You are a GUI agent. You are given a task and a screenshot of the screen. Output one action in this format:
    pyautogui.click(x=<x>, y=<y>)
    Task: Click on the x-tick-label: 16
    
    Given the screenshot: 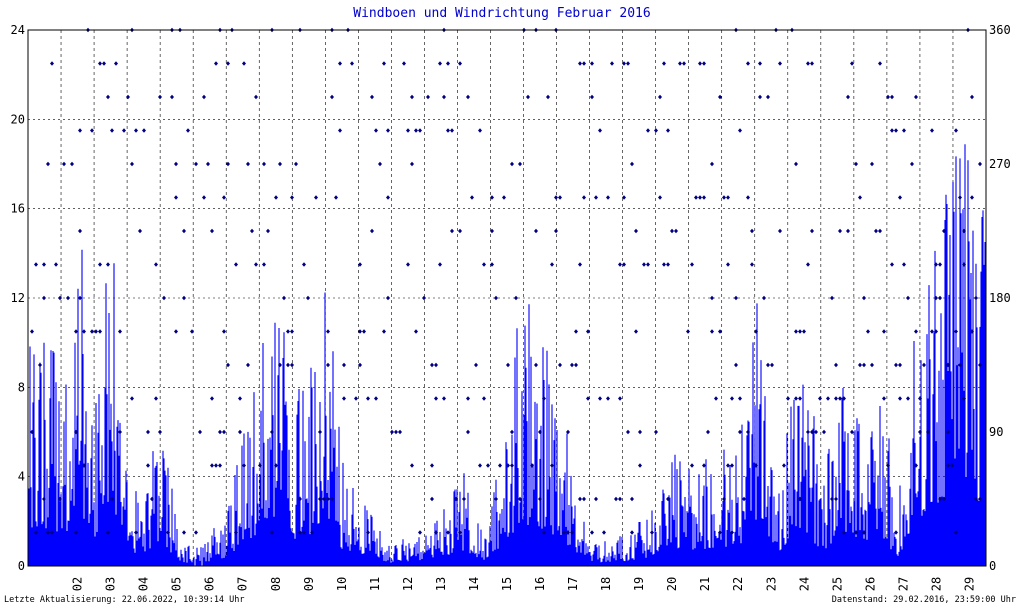 What is the action you would take?
    pyautogui.click(x=540, y=584)
    